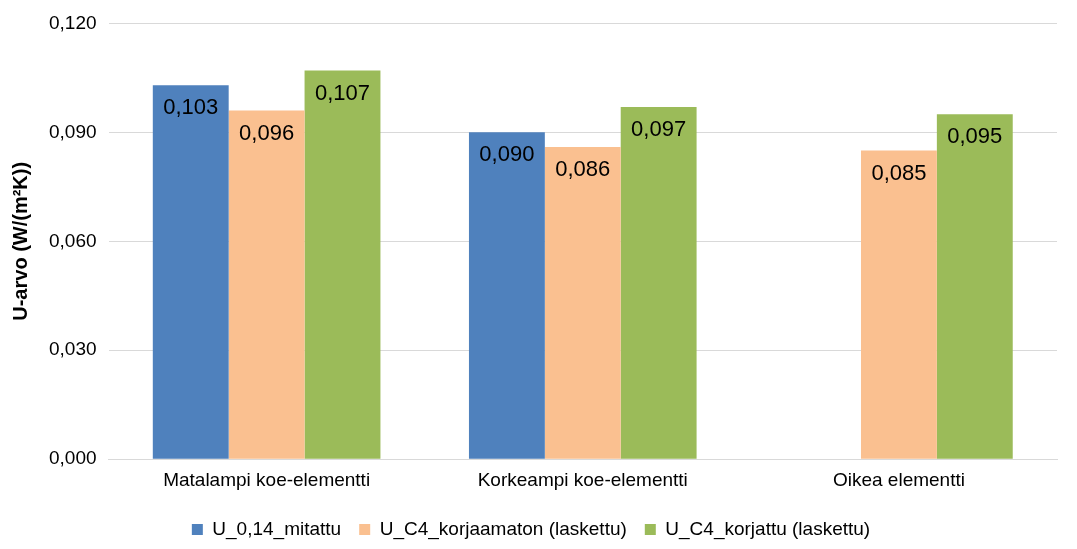 The width and height of the screenshot is (1077, 549). Describe the element at coordinates (975, 136) in the screenshot. I see `data-label: 0,095` at that location.